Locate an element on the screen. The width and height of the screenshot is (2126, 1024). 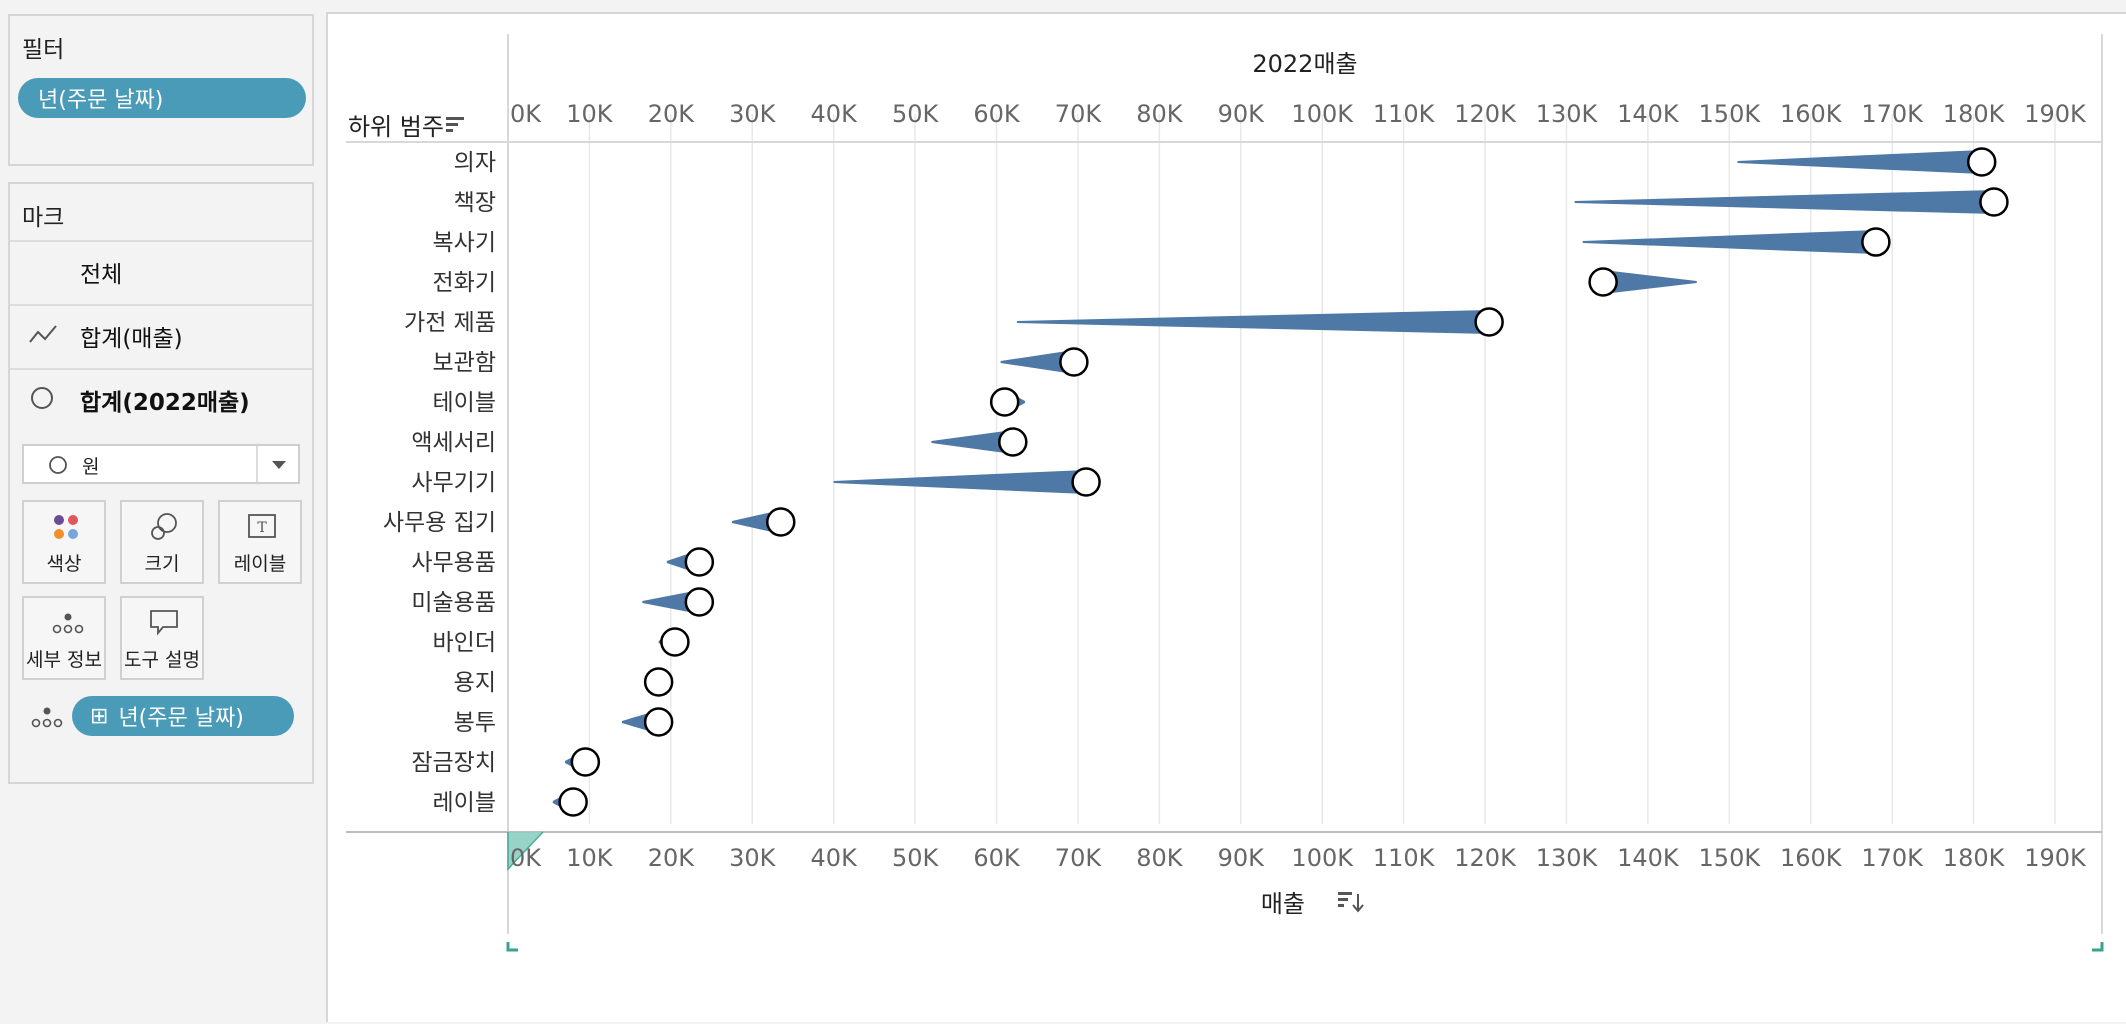
top-tick-label: 0K is located at coordinates (526, 114).